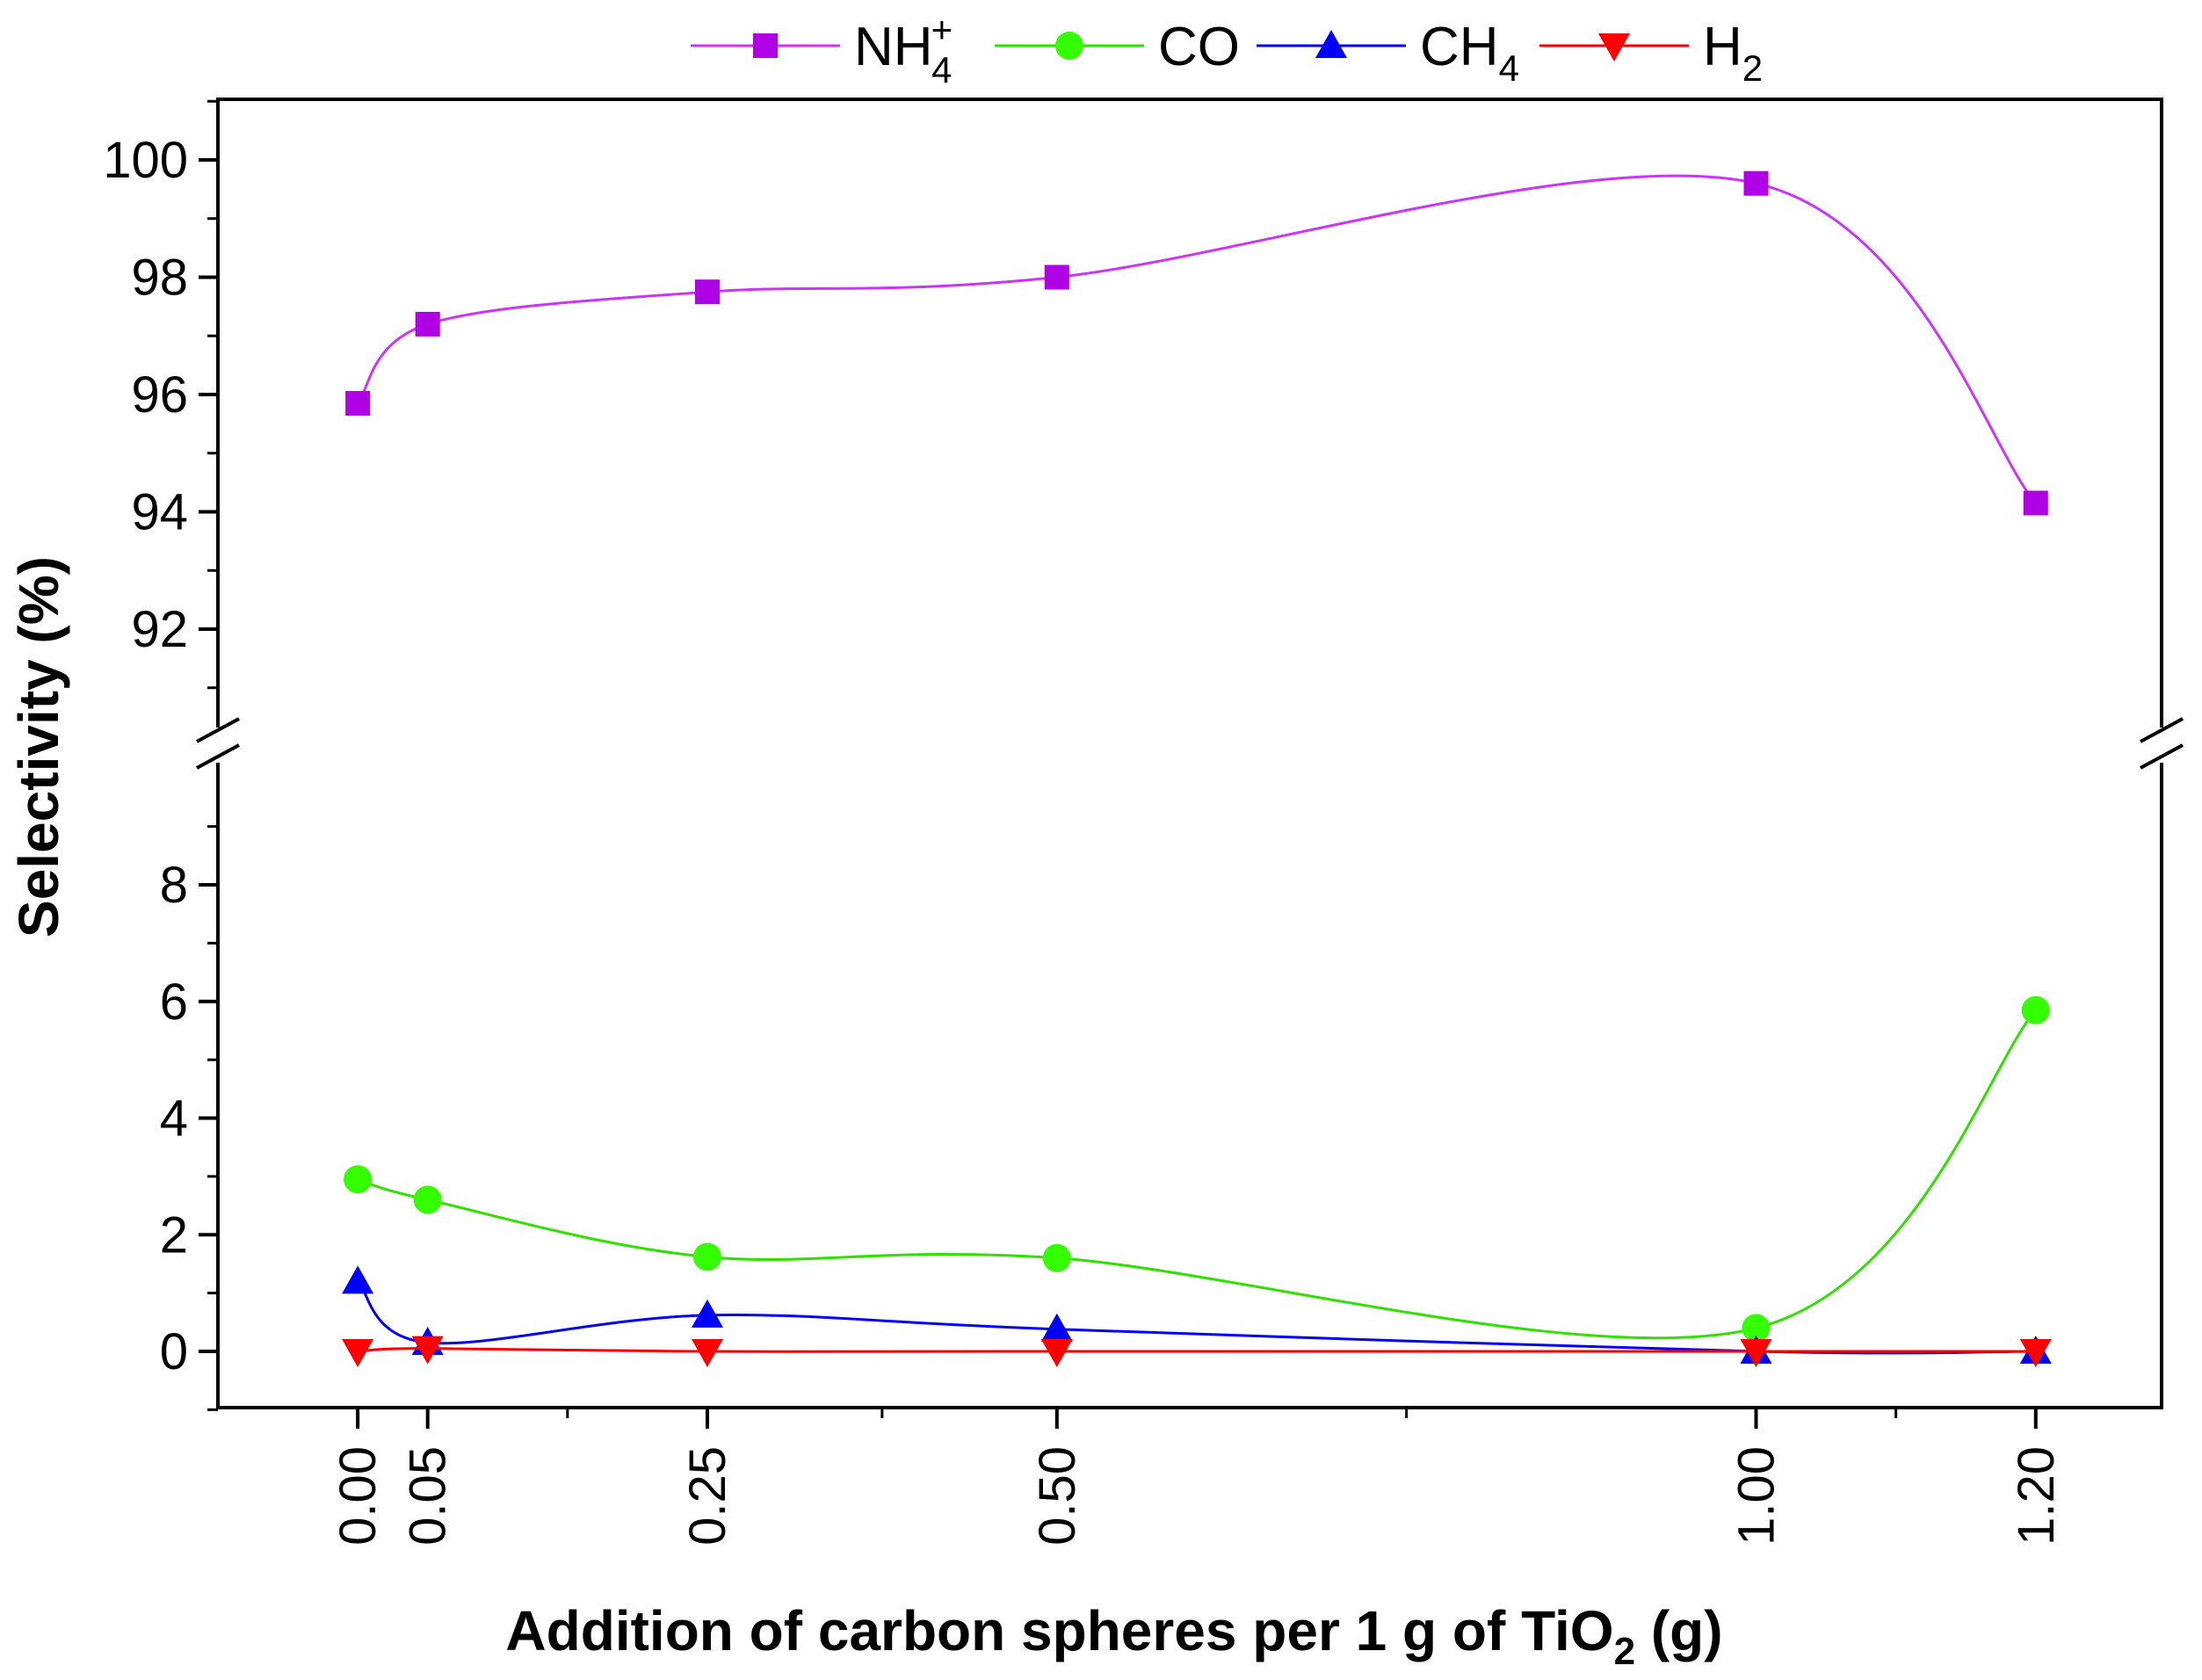 The image size is (2202, 1680). What do you see at coordinates (174, 1002) in the screenshot?
I see `y-tick-label: 6` at bounding box center [174, 1002].